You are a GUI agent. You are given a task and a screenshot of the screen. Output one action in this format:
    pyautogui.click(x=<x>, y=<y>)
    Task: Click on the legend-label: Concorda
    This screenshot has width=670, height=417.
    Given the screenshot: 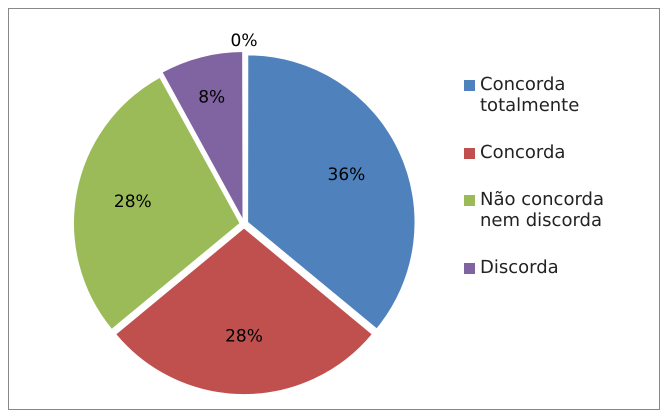 What is the action you would take?
    pyautogui.click(x=523, y=152)
    